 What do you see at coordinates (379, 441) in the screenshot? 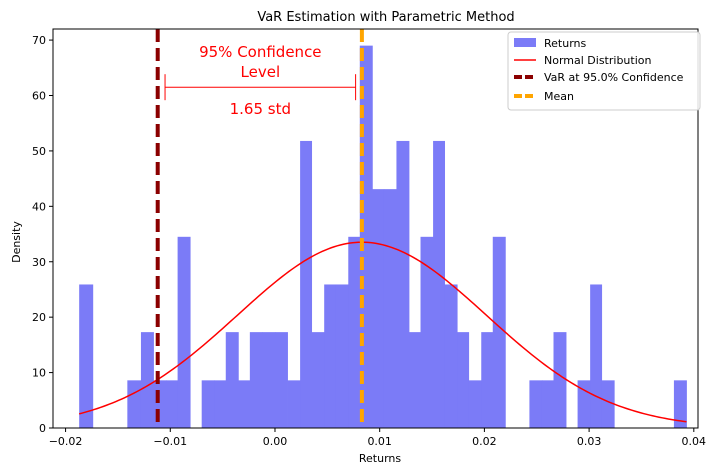
I see `x-tick-label: 0.01` at bounding box center [379, 441].